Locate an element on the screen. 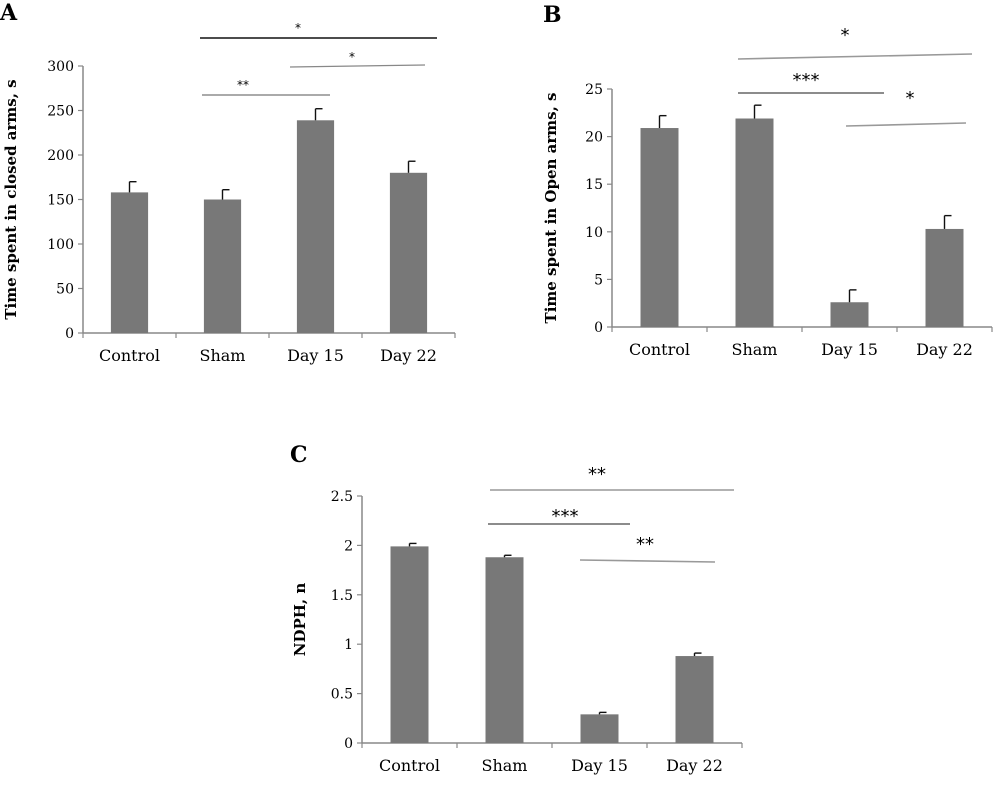 The height and width of the screenshot is (785, 1000). y-tick-label: 2 is located at coordinates (348, 546).